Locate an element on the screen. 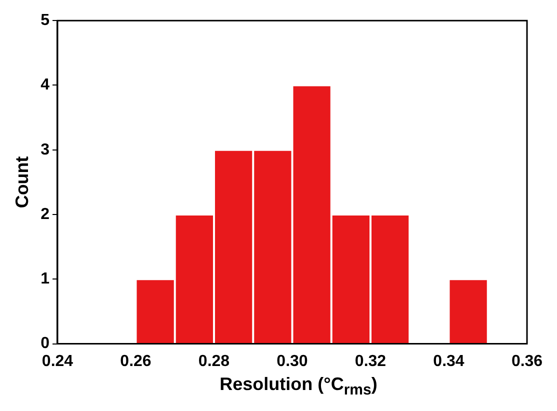 The width and height of the screenshot is (557, 411). x-tick-label: 0.28 is located at coordinates (214, 361).